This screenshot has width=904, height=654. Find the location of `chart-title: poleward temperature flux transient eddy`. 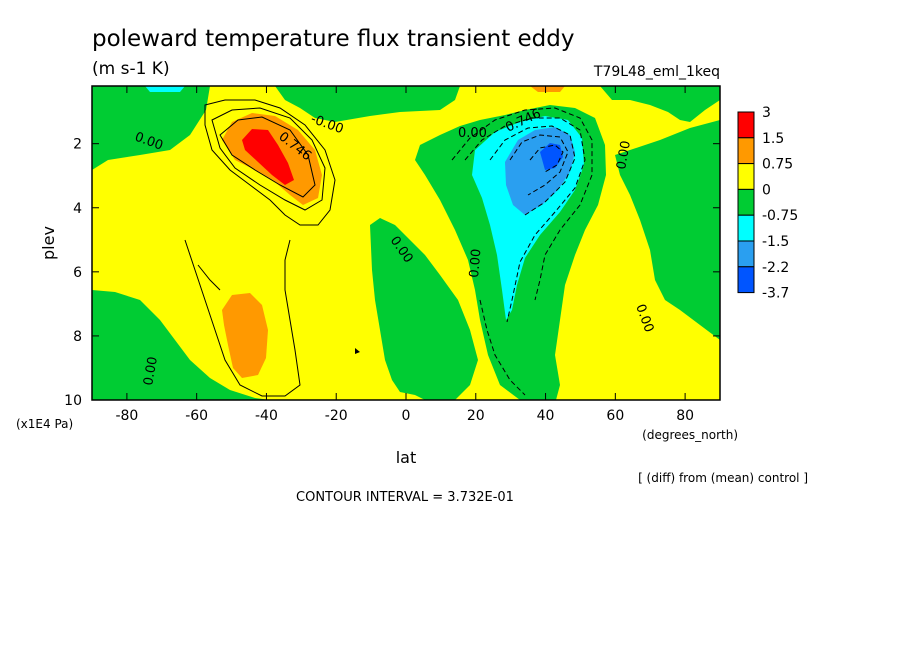

chart-title: poleward temperature flux transient eddy is located at coordinates (333, 39).